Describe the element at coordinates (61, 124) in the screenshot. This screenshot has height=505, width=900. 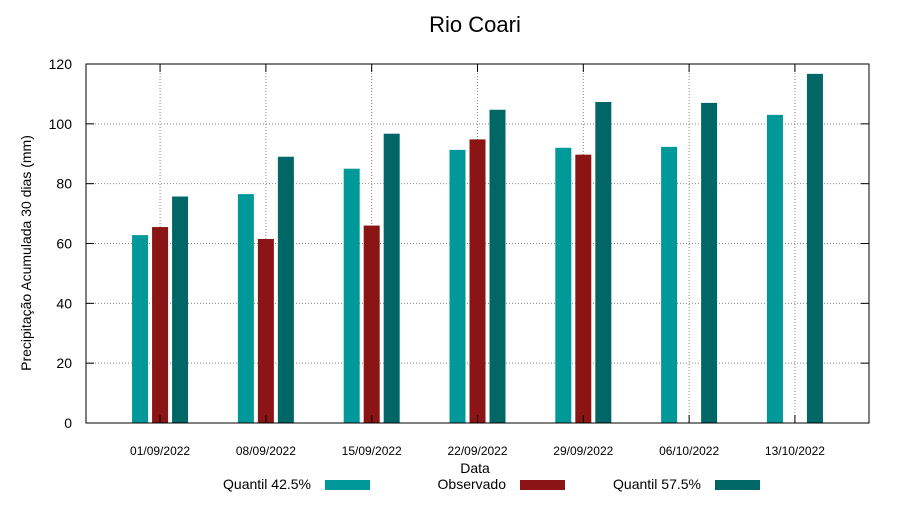
I see `y-tick-label: 100` at that location.